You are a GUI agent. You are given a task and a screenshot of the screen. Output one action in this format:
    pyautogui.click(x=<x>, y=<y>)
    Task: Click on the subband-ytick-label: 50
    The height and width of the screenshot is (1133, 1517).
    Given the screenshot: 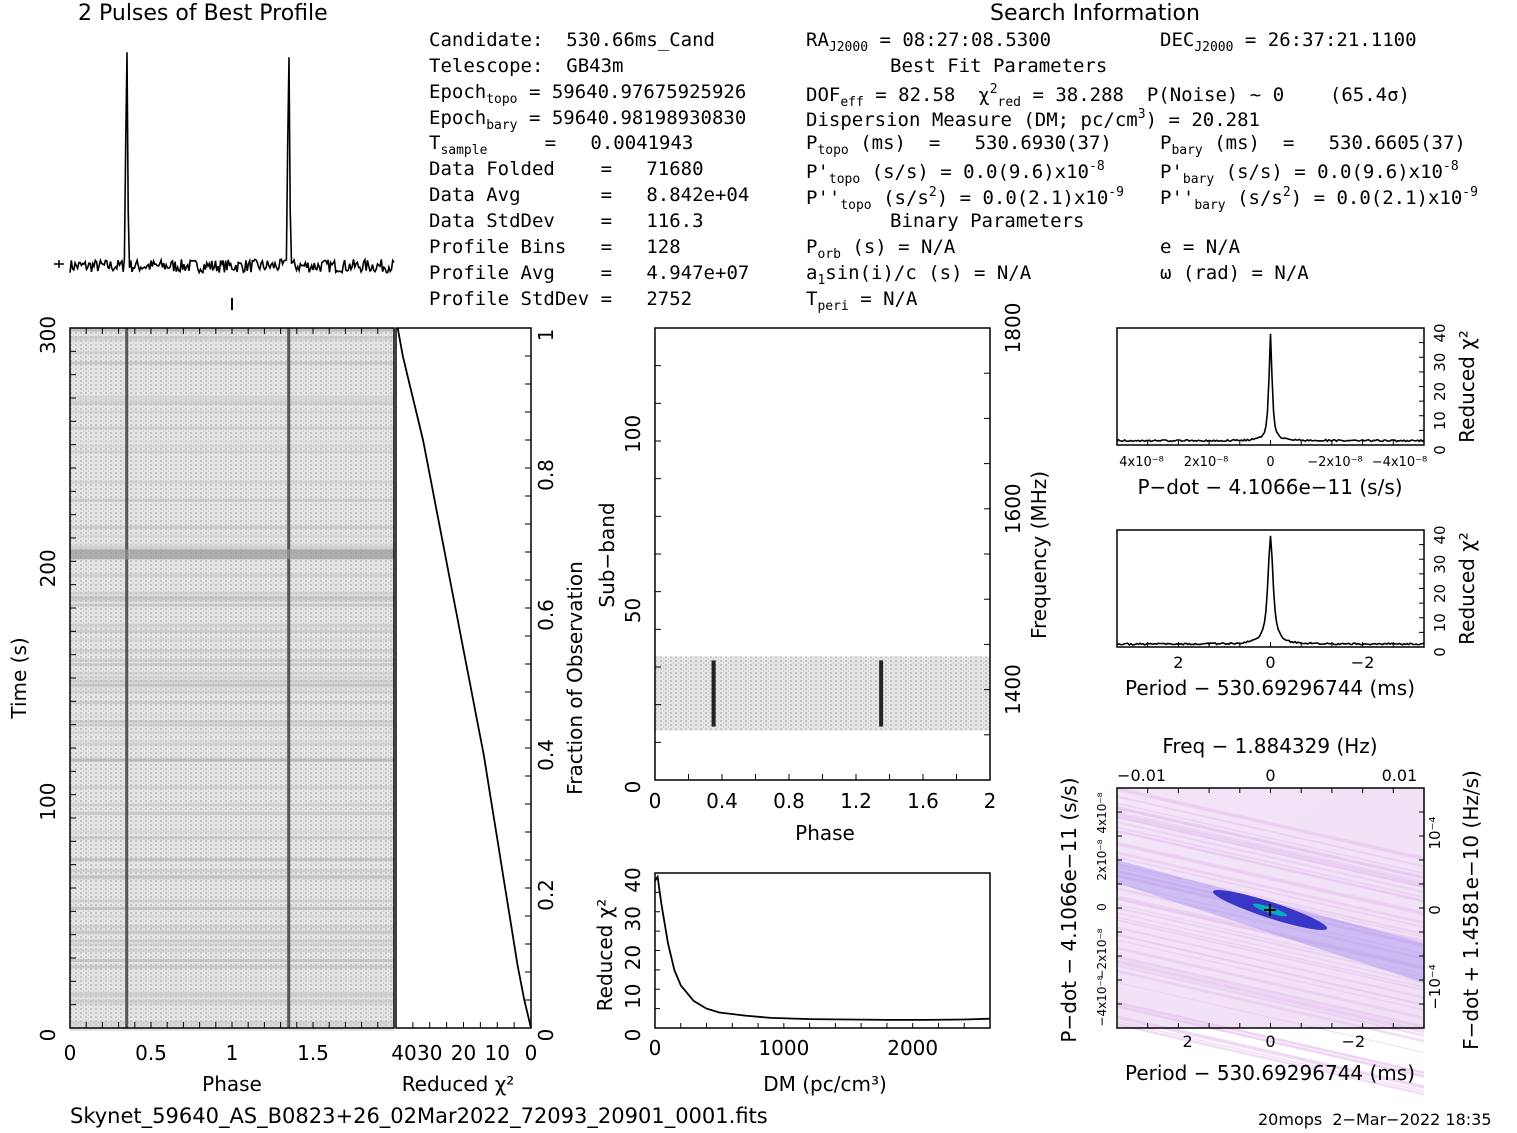 What is the action you would take?
    pyautogui.click(x=633, y=610)
    